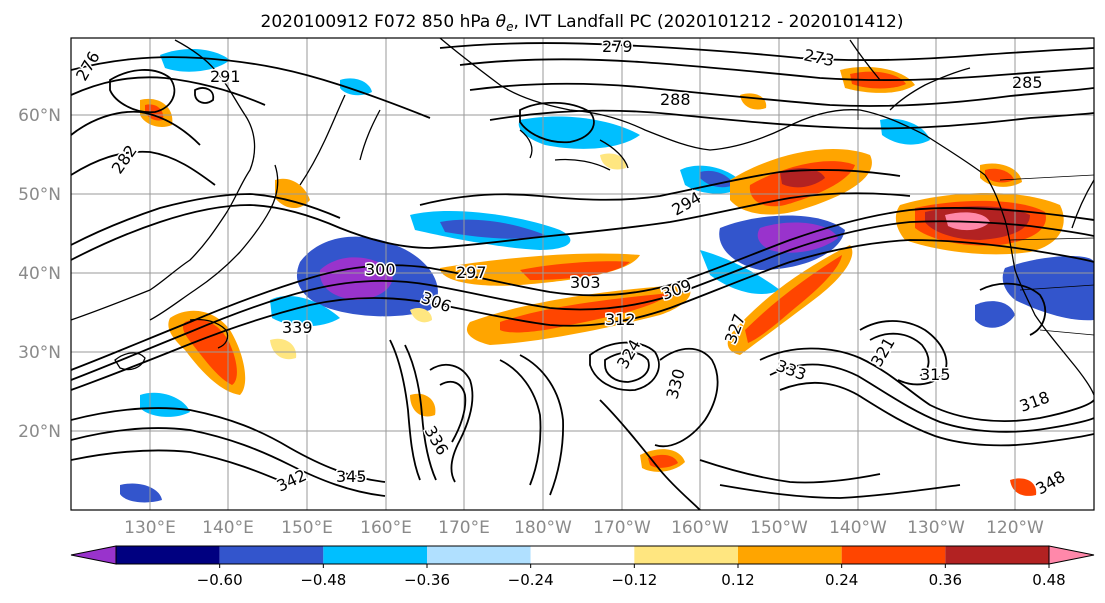  I want to click on contour-label: 297, so click(471, 272).